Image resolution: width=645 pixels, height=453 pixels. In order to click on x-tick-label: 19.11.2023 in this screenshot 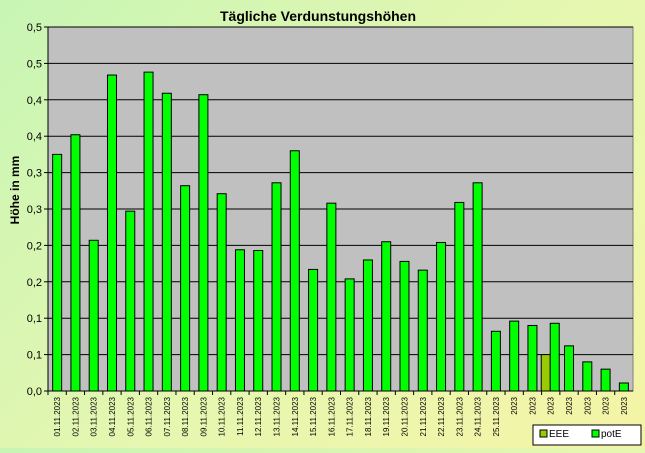, I will do `click(386, 416)`.